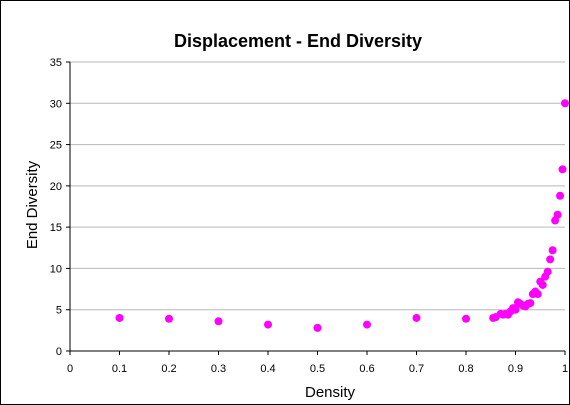 This screenshot has height=405, width=570. What do you see at coordinates (59, 311) in the screenshot?
I see `y-tick-label: 5` at bounding box center [59, 311].